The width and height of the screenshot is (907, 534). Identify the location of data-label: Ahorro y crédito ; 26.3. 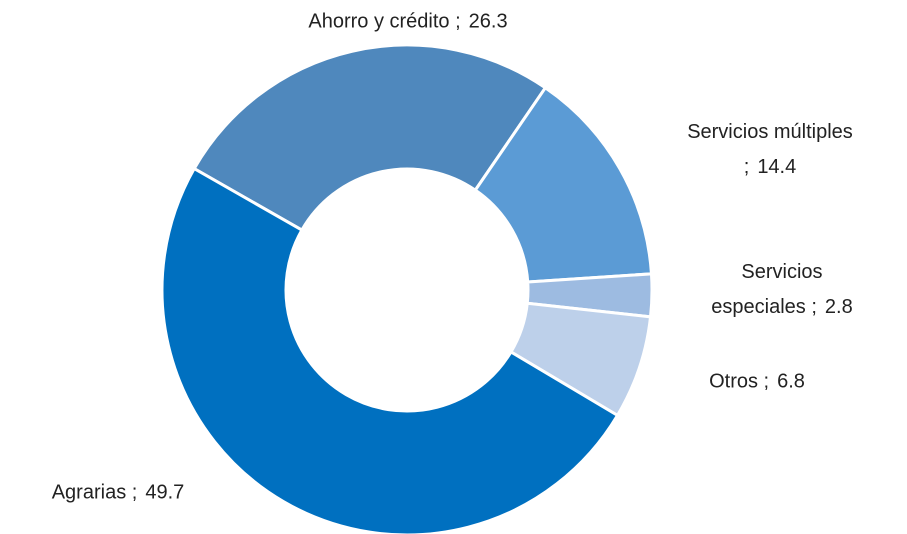
(408, 22).